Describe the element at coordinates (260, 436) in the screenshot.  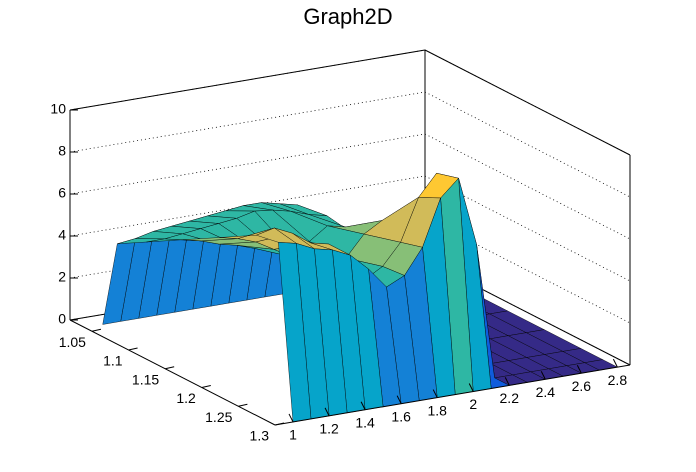
I see `y-tick-label: 1.3` at that location.